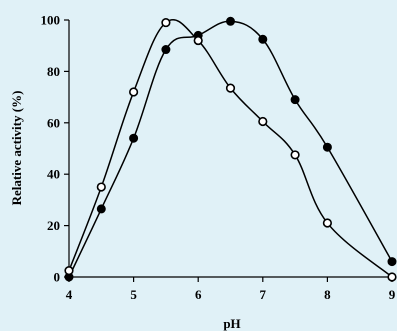 This screenshot has height=331, width=397. I want to click on x-tick-label: 8, so click(327, 294).